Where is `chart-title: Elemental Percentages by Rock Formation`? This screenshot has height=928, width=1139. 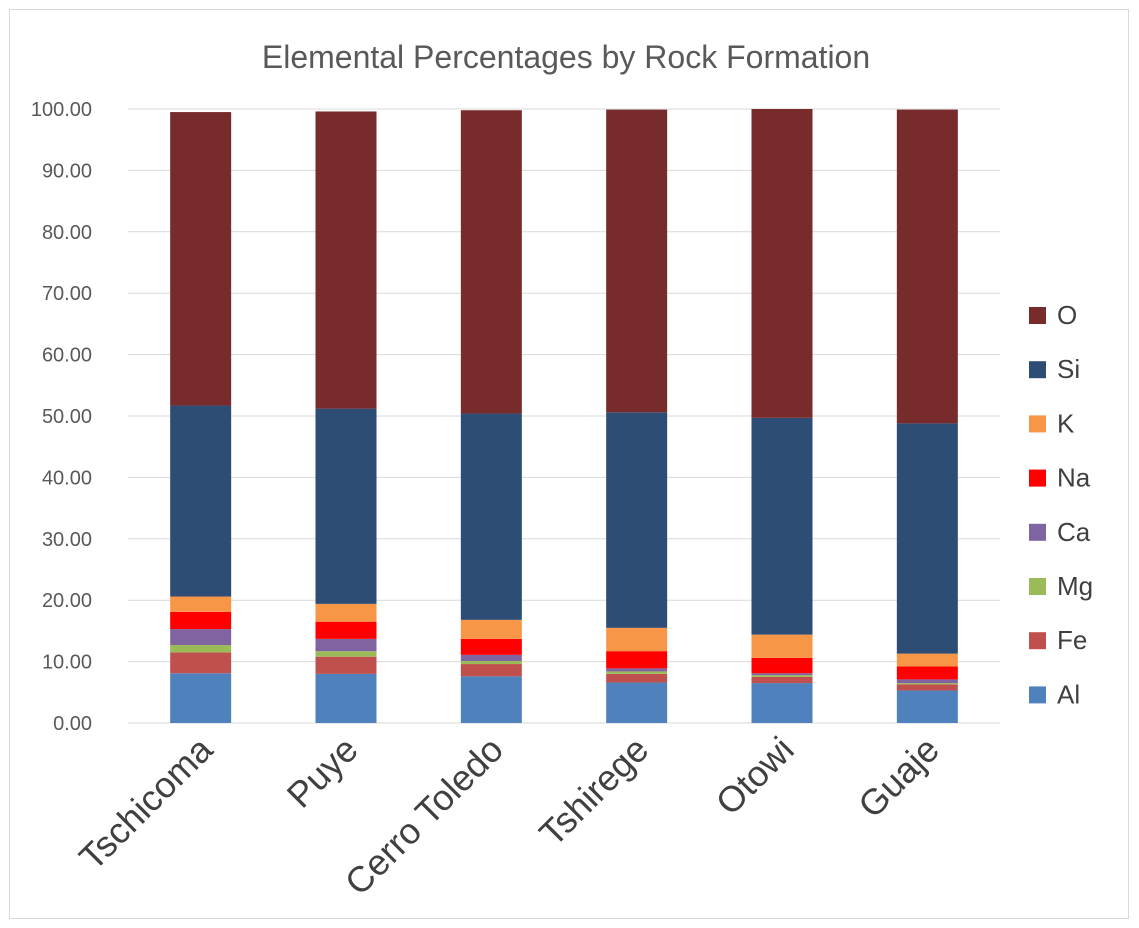
chart-title: Elemental Percentages by Rock Formation is located at coordinates (566, 57).